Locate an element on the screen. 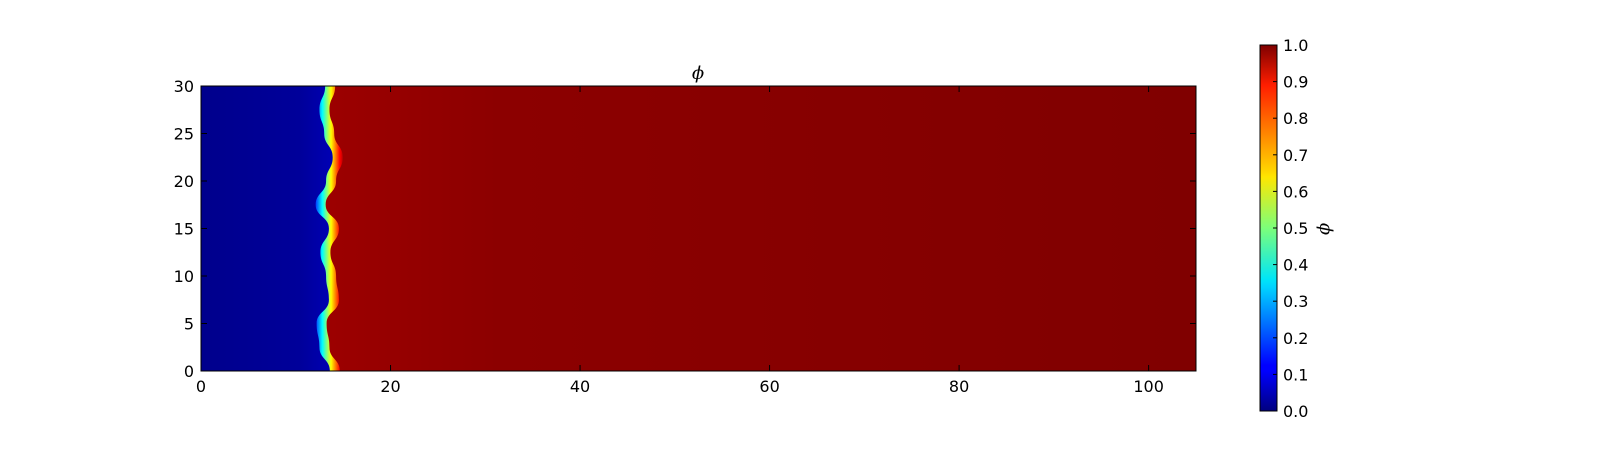 The image size is (1600, 456). colorbar-tick-label: 0.3 is located at coordinates (1295, 301).